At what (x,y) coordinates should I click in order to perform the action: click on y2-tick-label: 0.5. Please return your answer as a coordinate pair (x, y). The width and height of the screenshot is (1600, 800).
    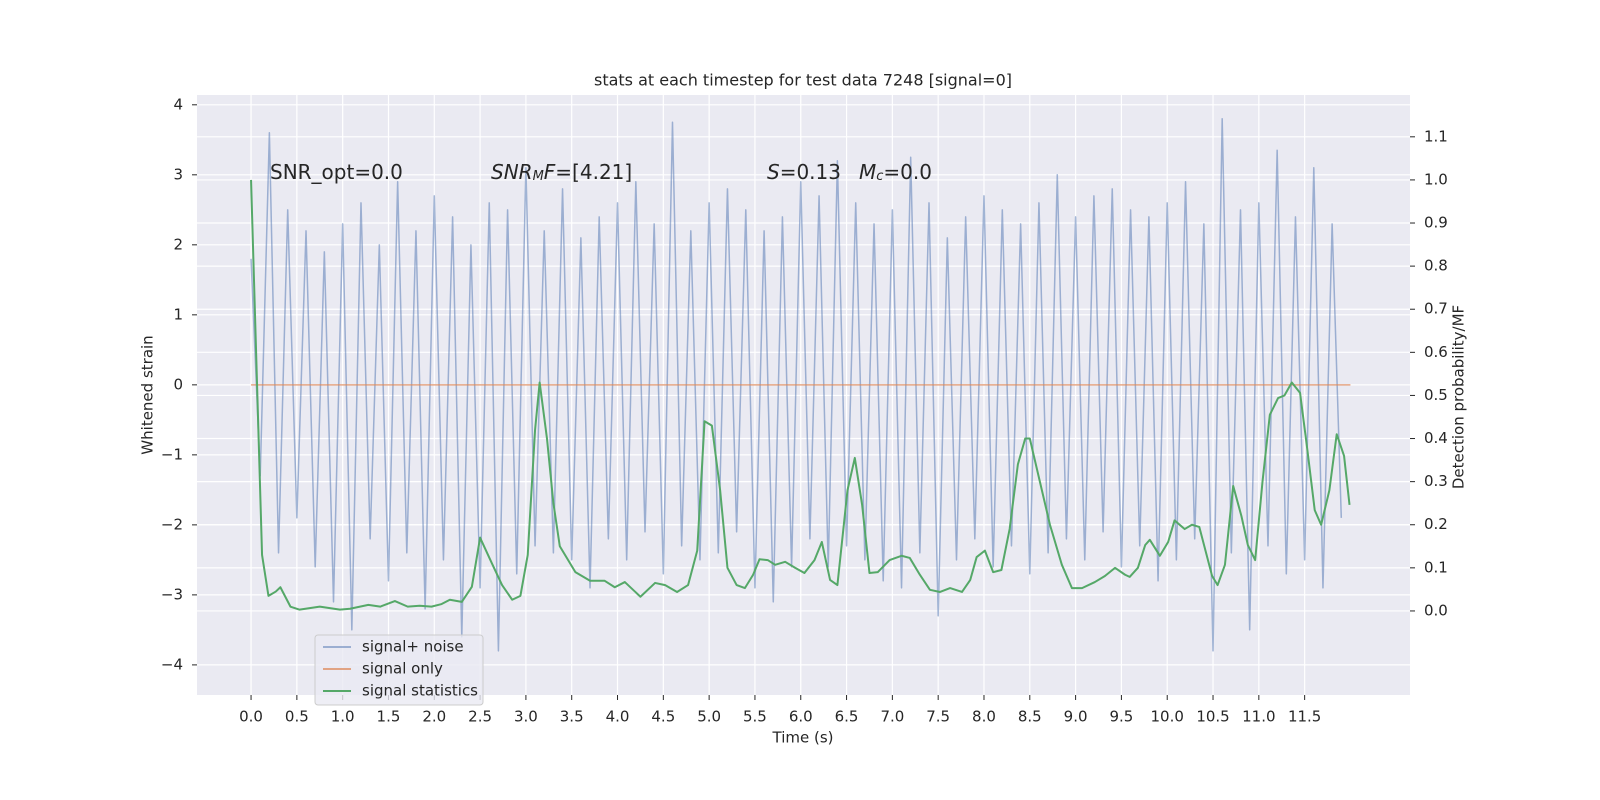
    Looking at the image, I should click on (1436, 395).